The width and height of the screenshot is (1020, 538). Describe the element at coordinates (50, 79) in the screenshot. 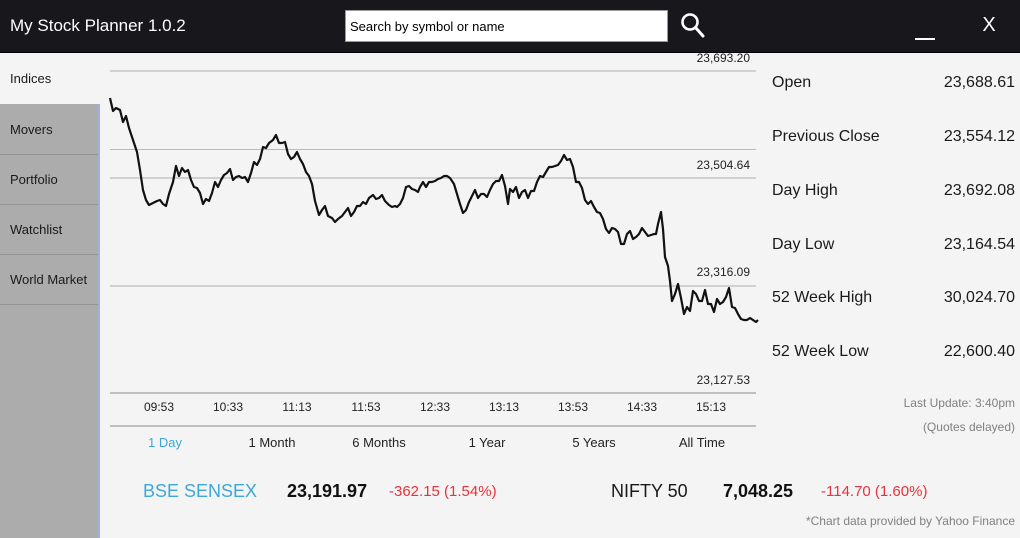

I see `sidebar-item-indices: Indices` at that location.